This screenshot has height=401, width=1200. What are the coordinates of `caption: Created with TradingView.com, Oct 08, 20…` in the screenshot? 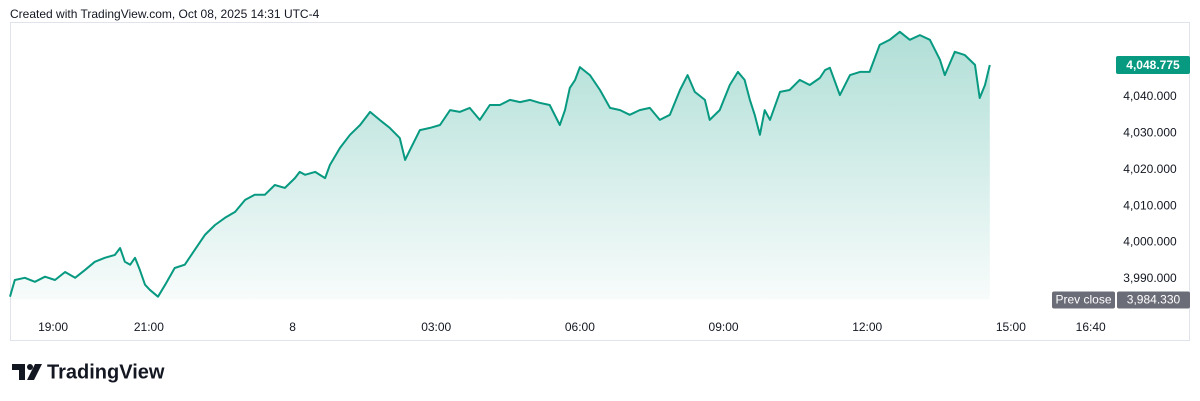 It's located at (165, 14).